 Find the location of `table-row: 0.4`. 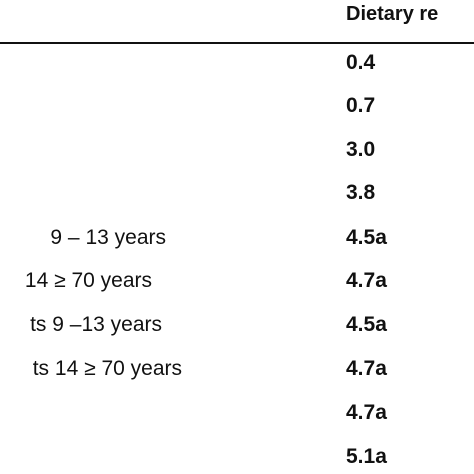

table-row: 0.4 is located at coordinates (237, 72).